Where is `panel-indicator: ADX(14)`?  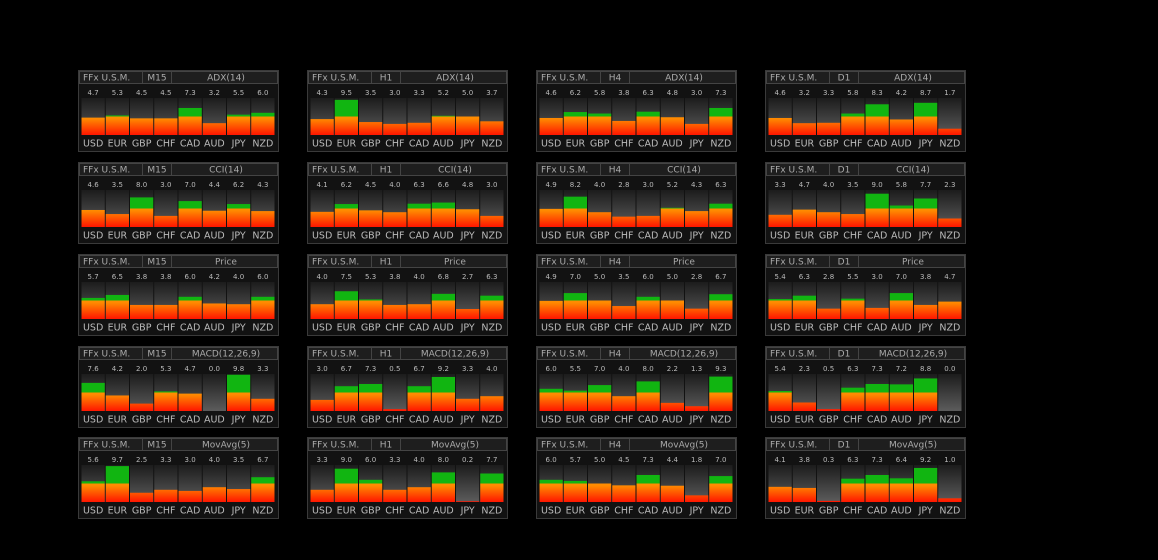 panel-indicator: ADX(14) is located at coordinates (684, 79).